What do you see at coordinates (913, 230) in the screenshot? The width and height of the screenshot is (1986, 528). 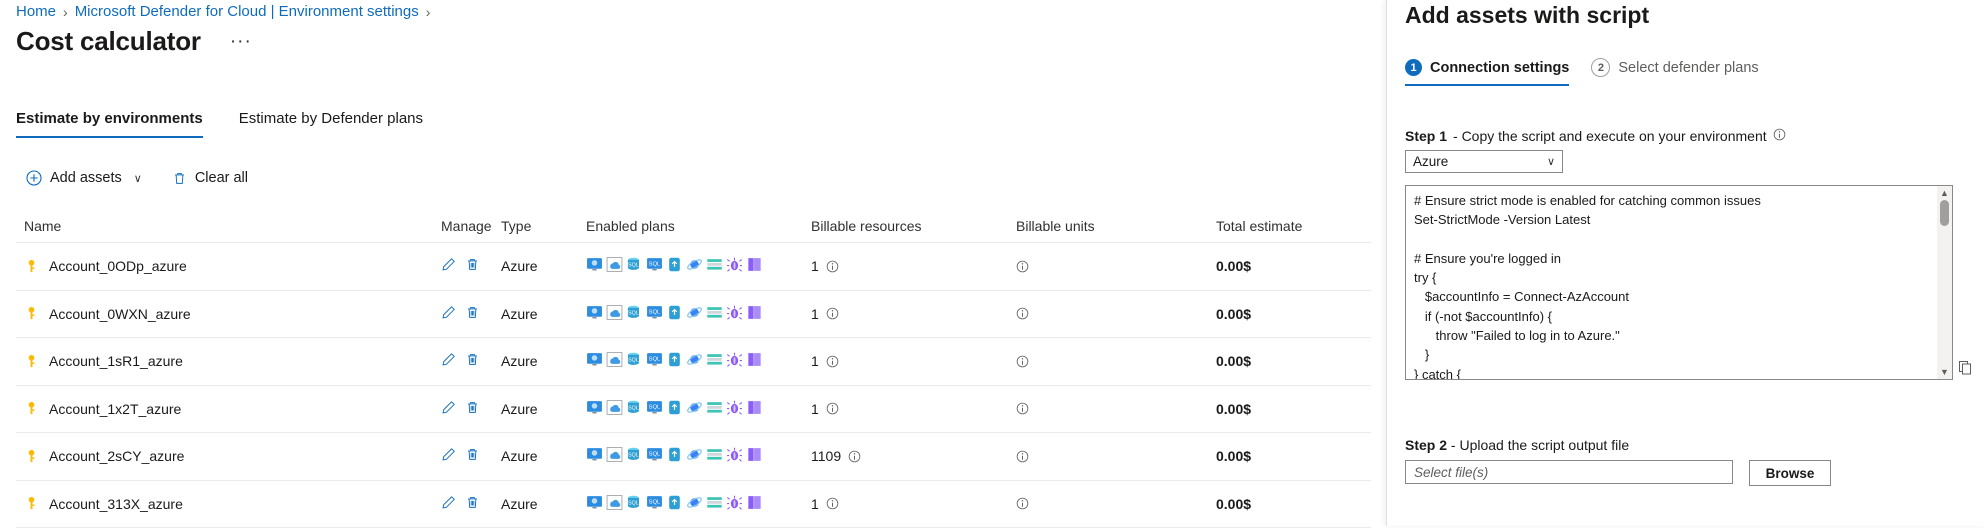 I see `column-header-billable-resources: Billable resources` at bounding box center [913, 230].